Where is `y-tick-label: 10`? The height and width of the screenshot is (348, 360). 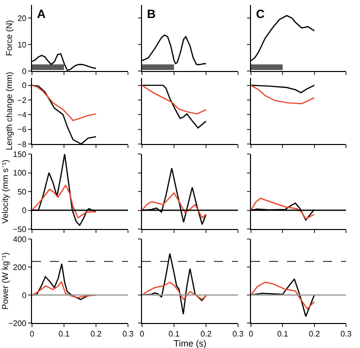
y-tick-label: 10 is located at coordinates (22, 45).